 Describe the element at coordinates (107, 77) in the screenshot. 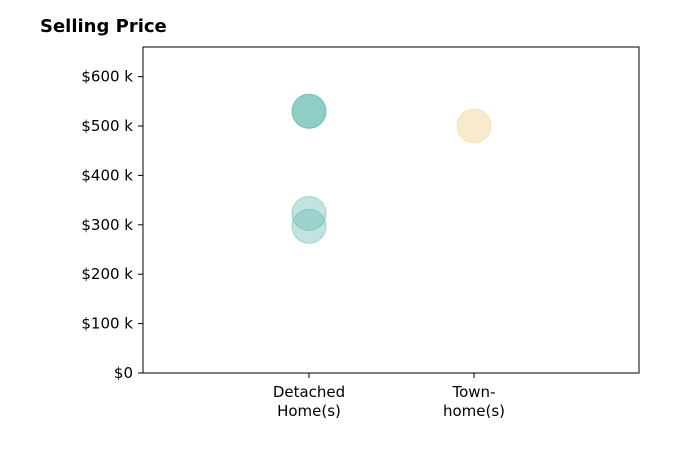

I see `y-tick-label: $600 k` at that location.